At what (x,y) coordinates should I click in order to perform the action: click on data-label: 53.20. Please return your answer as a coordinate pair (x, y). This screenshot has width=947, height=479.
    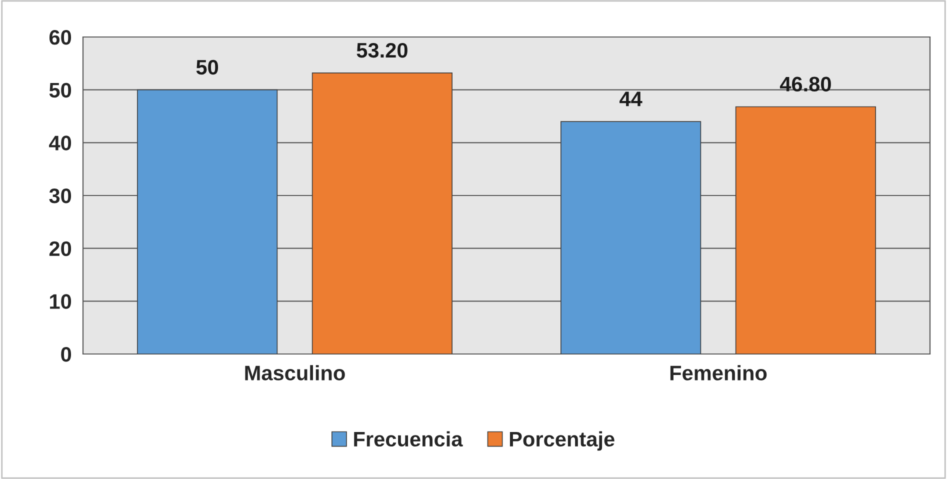
    Looking at the image, I should click on (382, 50).